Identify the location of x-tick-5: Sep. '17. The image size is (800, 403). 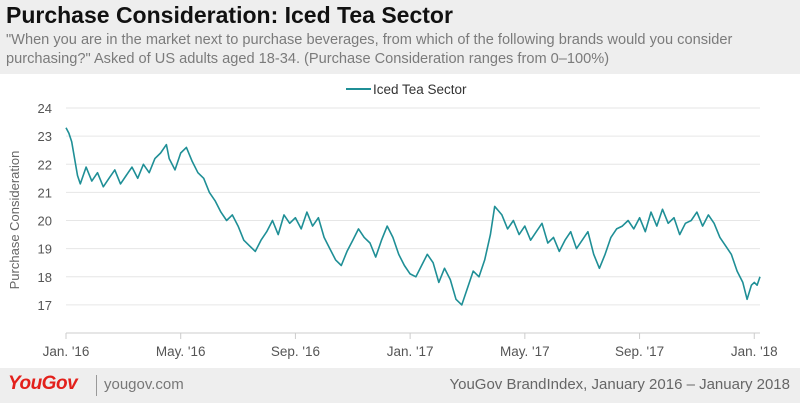
(639, 351).